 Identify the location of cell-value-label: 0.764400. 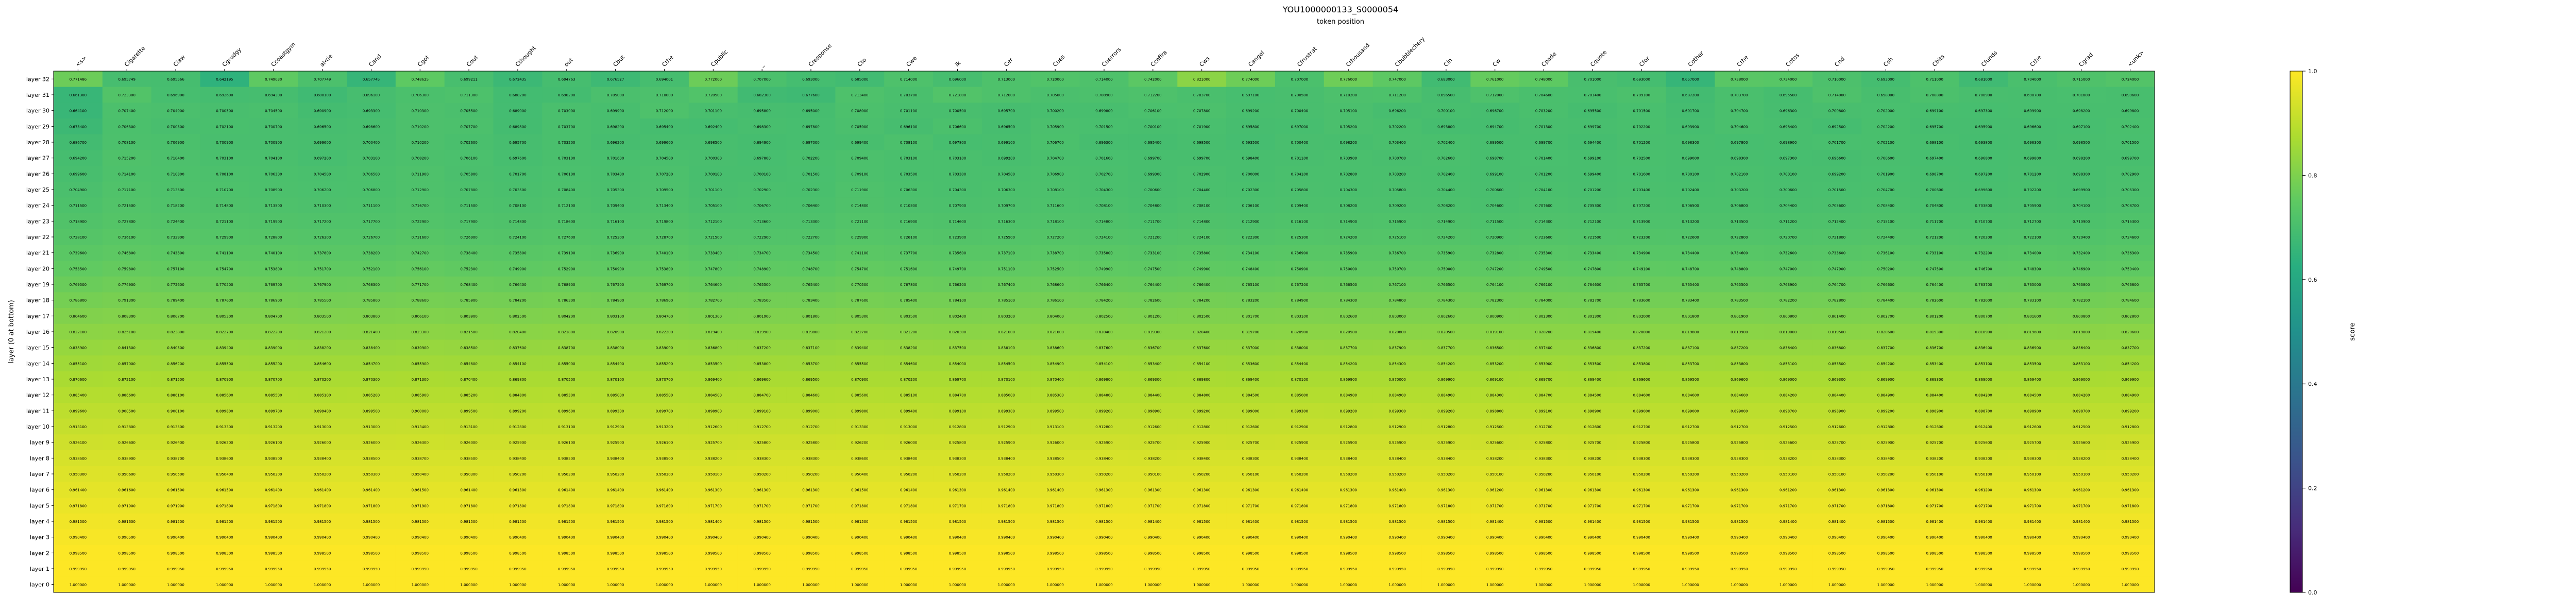
(1934, 285).